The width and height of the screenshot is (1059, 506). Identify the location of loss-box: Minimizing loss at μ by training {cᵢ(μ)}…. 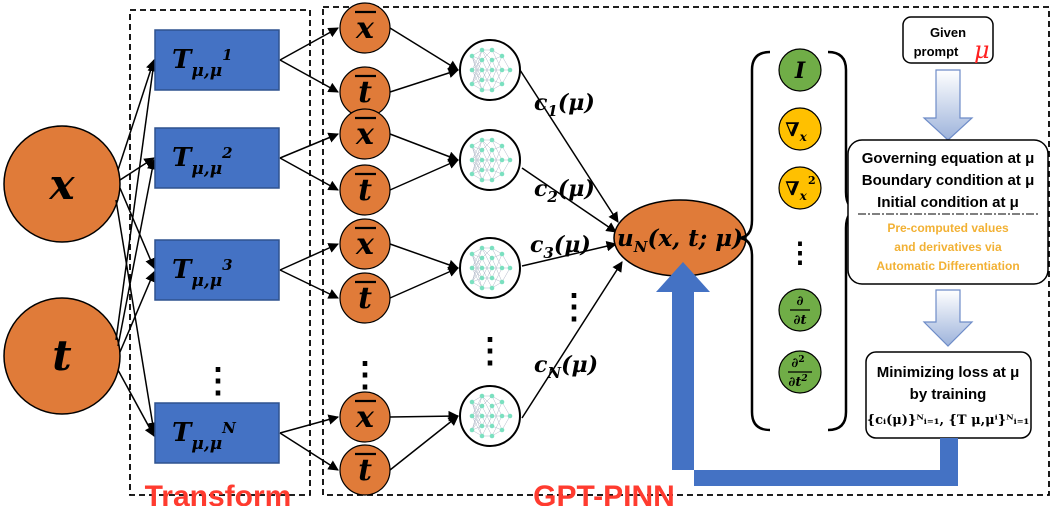
(948, 395).